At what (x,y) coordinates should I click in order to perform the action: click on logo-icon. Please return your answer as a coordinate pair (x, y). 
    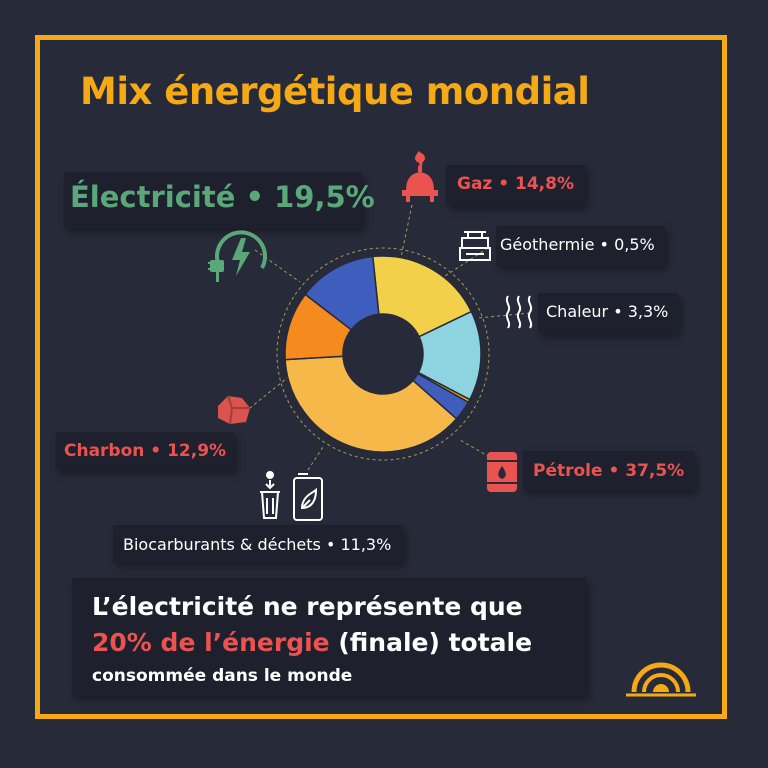
    Looking at the image, I should click on (661, 679).